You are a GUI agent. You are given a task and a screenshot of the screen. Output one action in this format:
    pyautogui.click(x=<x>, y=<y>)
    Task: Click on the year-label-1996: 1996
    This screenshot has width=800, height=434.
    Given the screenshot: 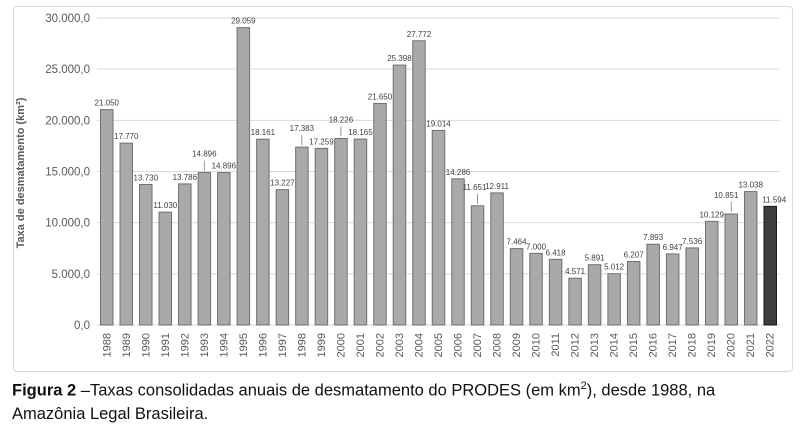 What is the action you would take?
    pyautogui.click(x=263, y=345)
    